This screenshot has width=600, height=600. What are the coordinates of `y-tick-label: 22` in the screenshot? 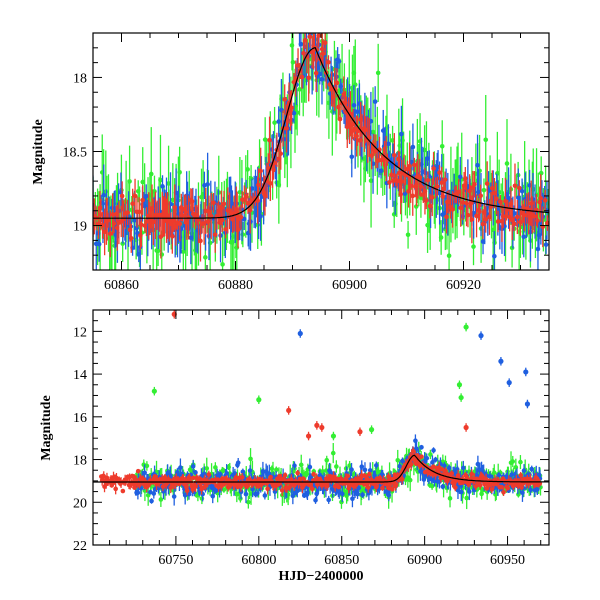 It's located at (80, 546).